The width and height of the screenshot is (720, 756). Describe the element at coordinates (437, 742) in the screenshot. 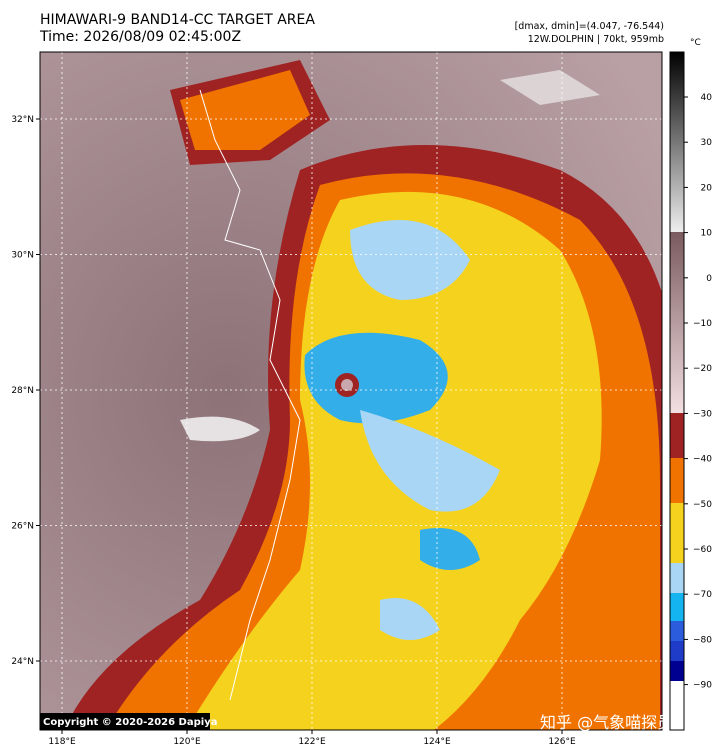

I see `lon-label: 124°E` at that location.